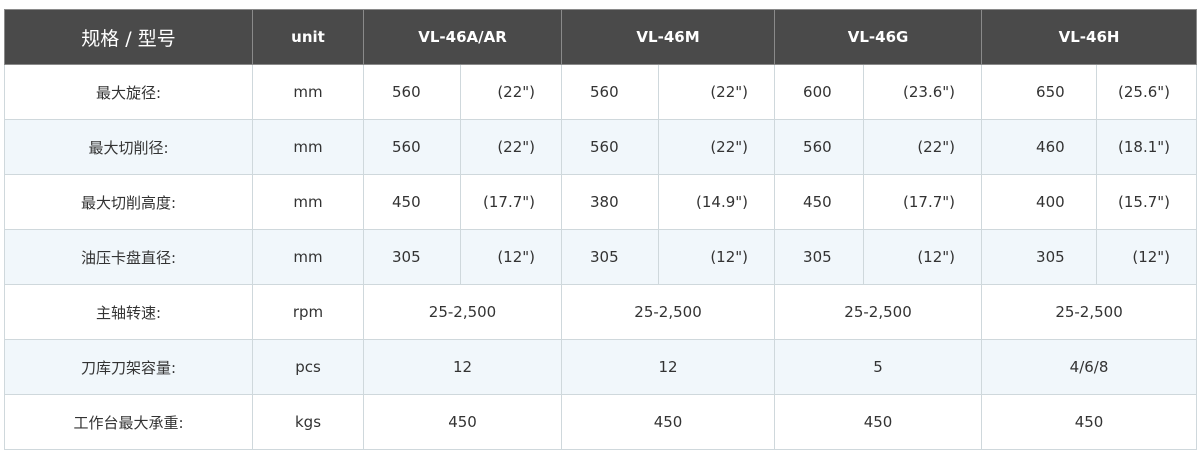 This screenshot has width=1200, height=455. Describe the element at coordinates (128, 37) in the screenshot. I see `spec-model-header: 规格 / 型号` at that location.